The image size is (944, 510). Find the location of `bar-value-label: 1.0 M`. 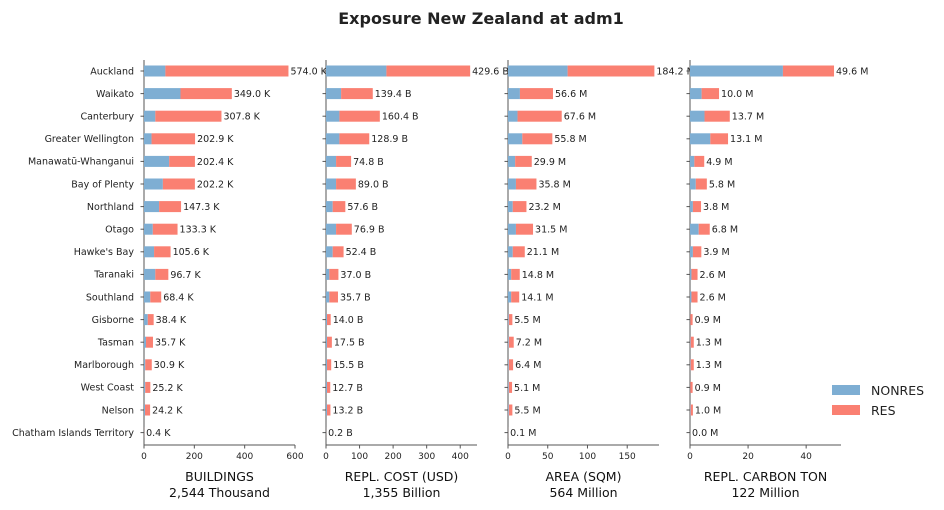

bar-value-label: 1.0 M is located at coordinates (708, 410).